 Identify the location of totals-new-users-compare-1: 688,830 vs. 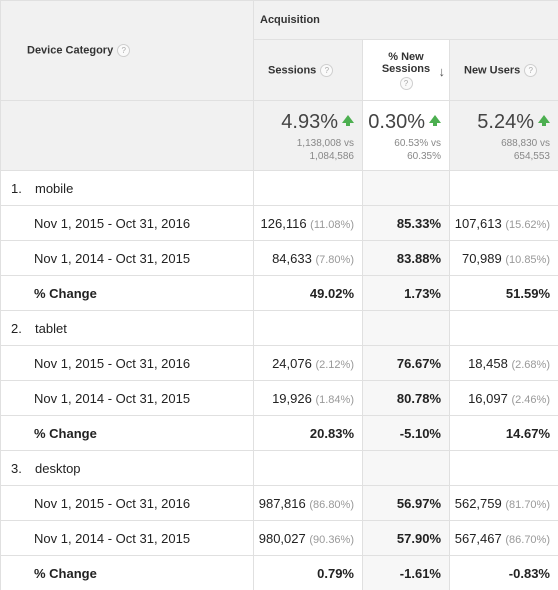
(525, 143).